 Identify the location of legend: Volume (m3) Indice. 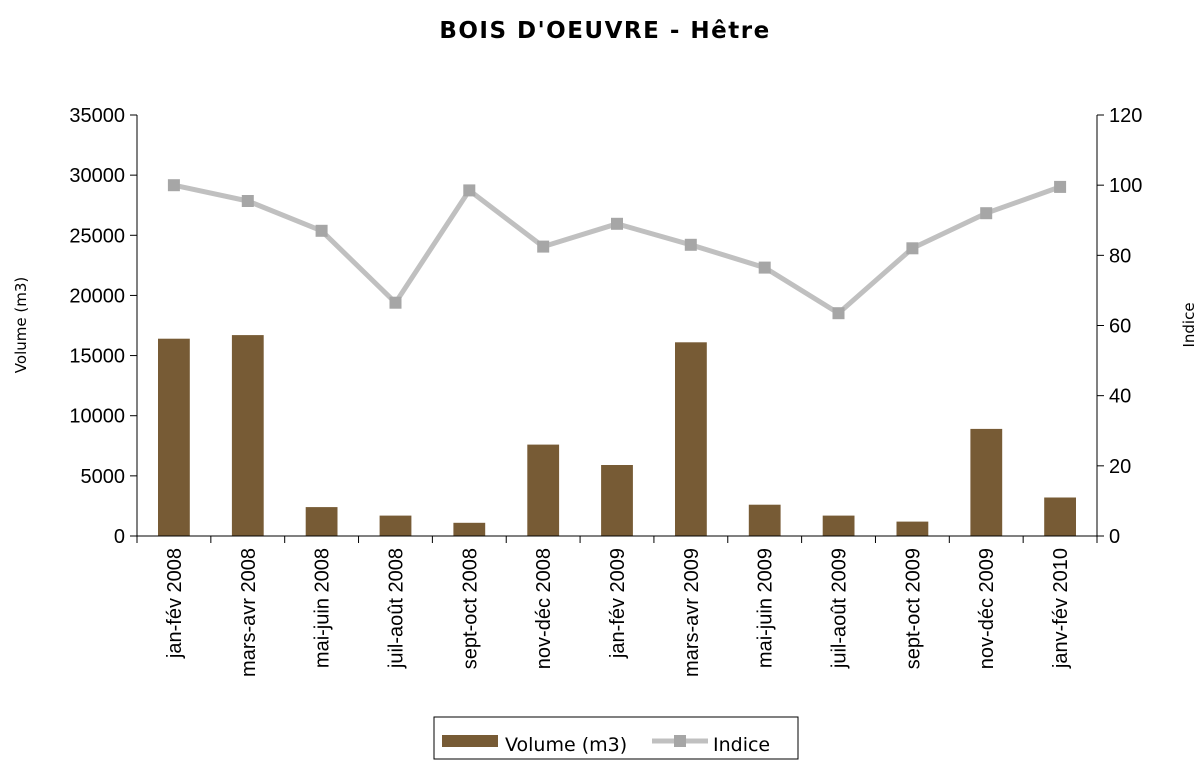
(616, 738).